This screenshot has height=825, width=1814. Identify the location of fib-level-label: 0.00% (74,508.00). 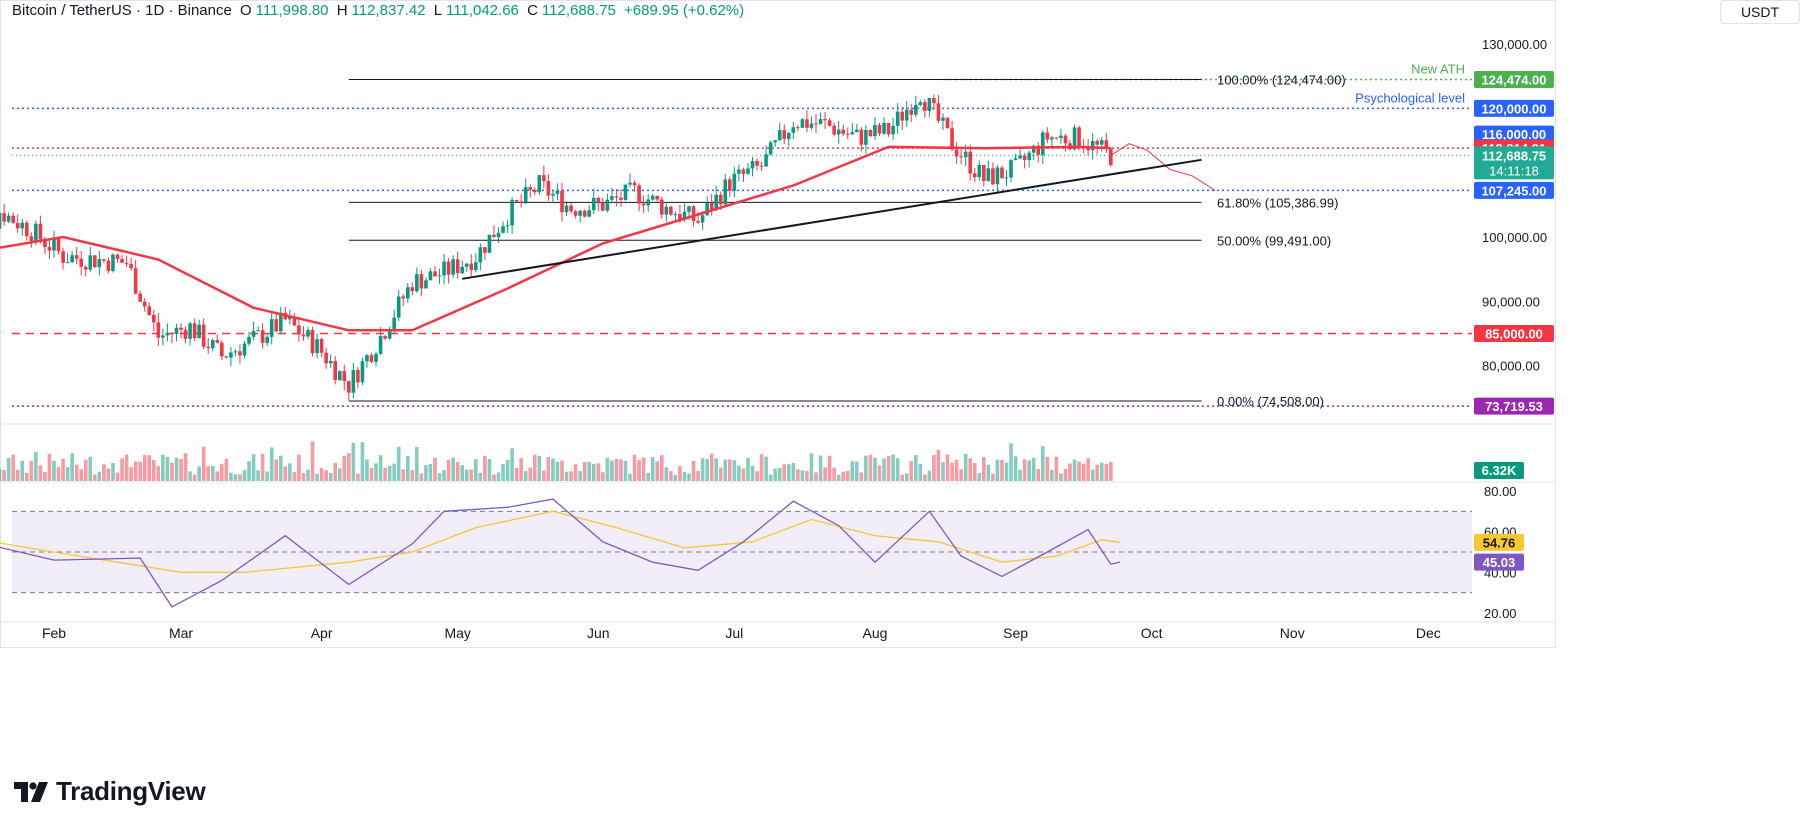
(1270, 401).